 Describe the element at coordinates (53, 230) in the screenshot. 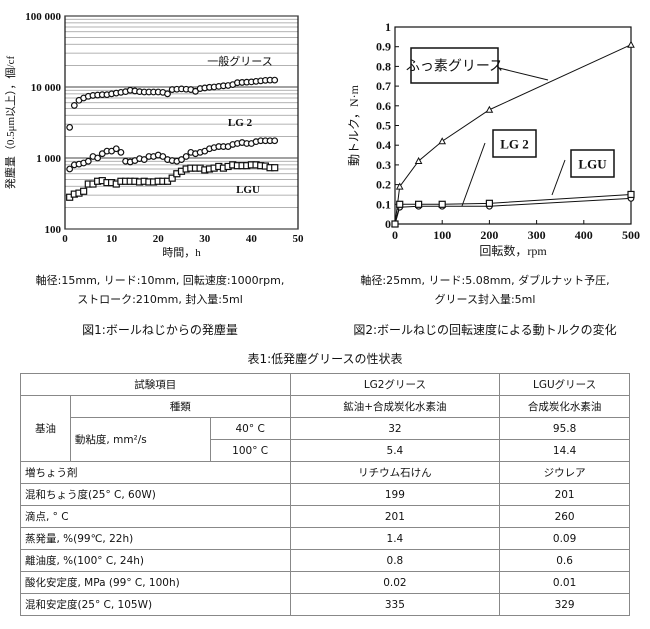

I see `y-tick-label: 100` at that location.